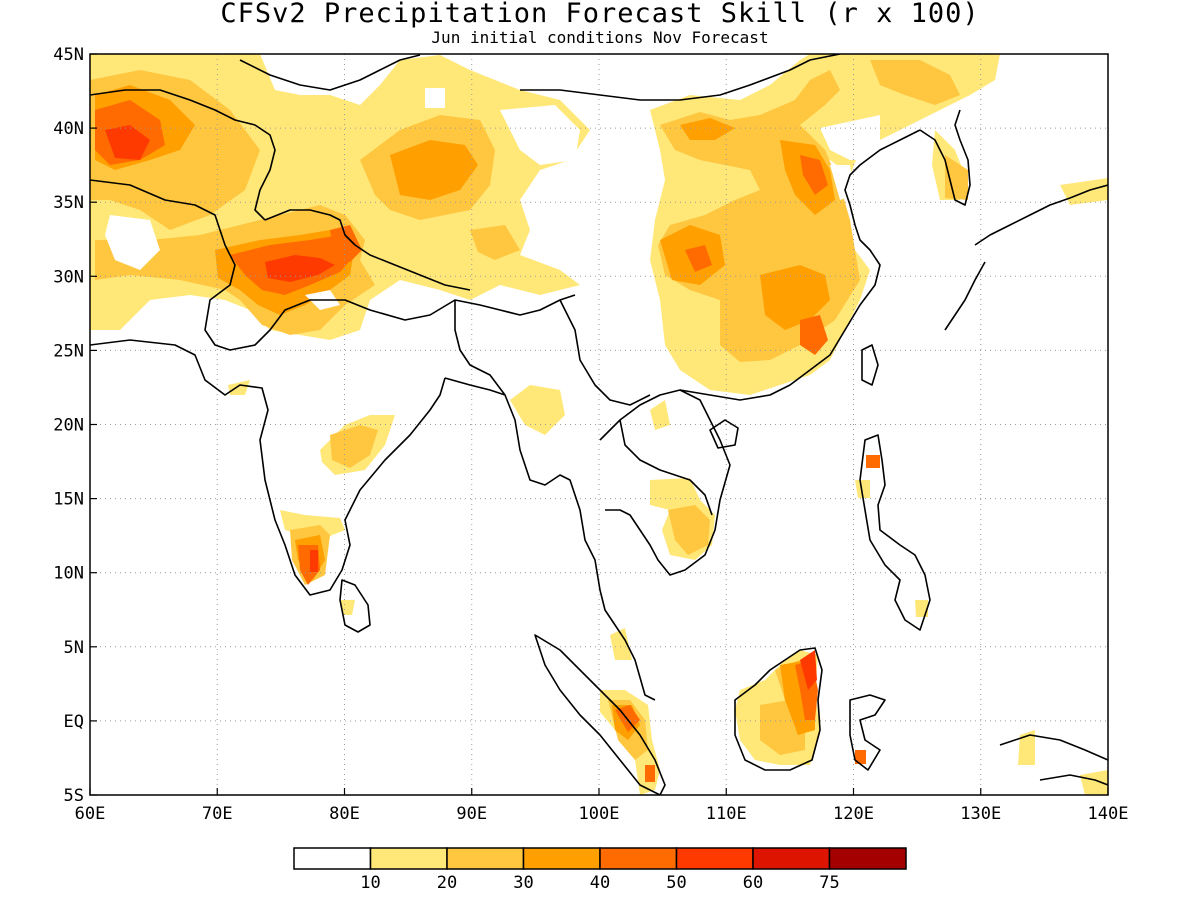  What do you see at coordinates (68, 426) in the screenshot?
I see `lat-tick-label: 20N` at bounding box center [68, 426].